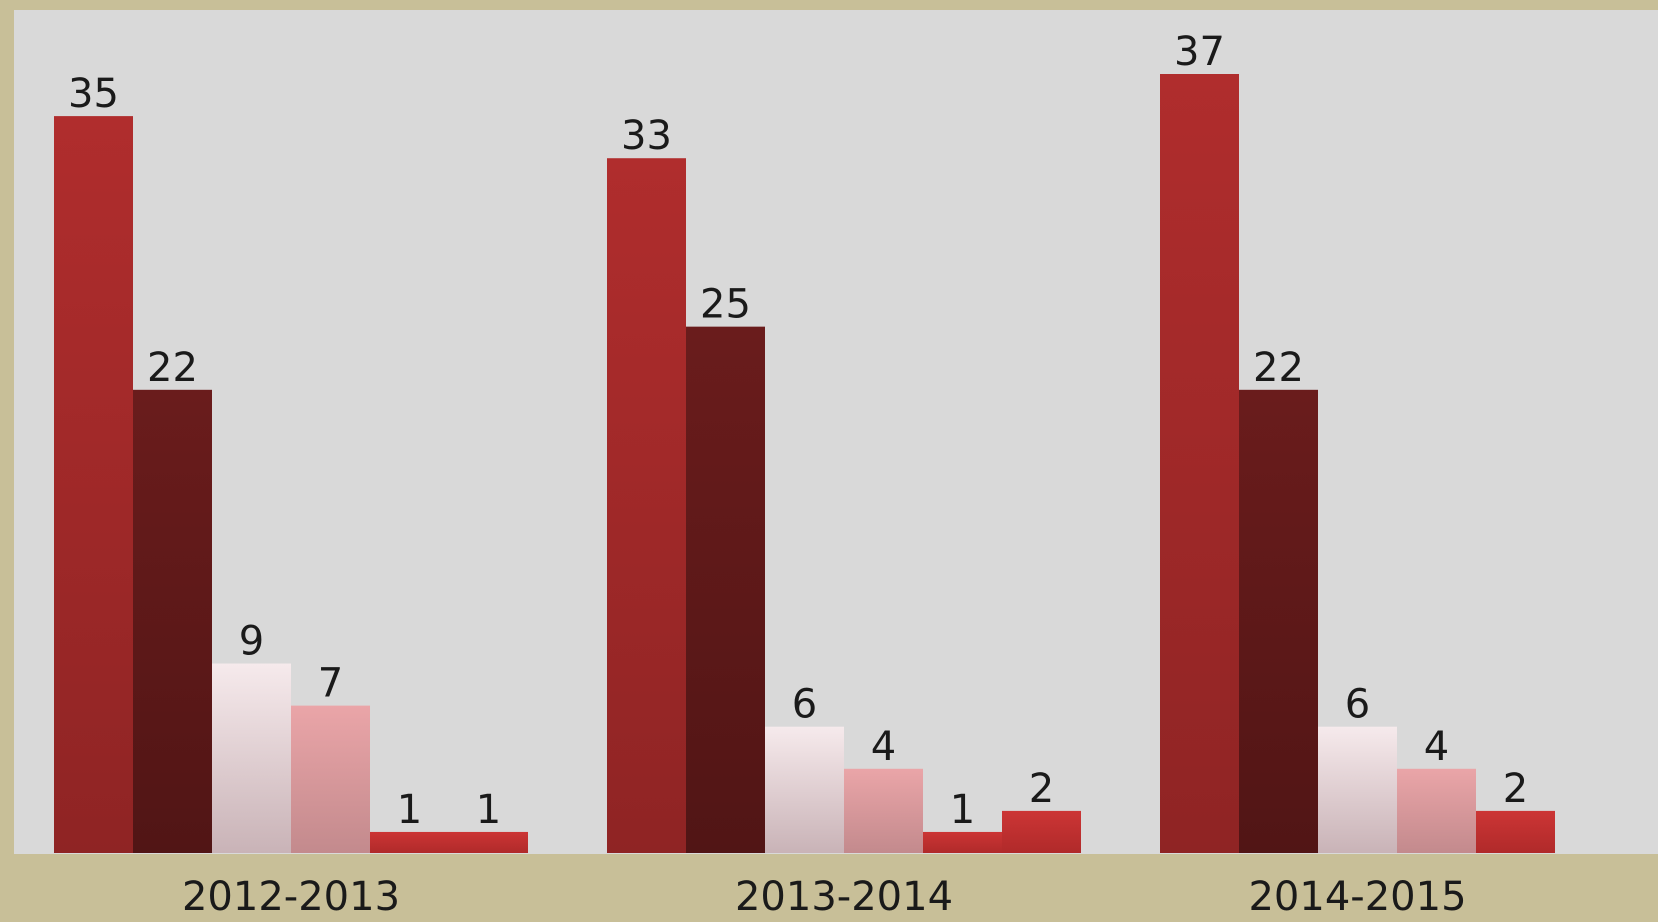 The width and height of the screenshot is (1658, 922). I want to click on data-label-2013-2014-series-5: 1, so click(962, 810).